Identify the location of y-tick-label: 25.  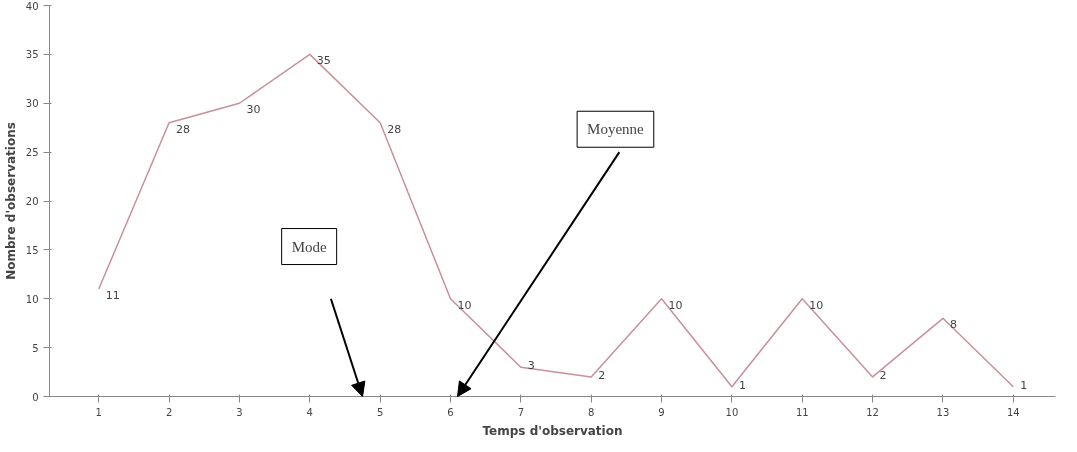
(32, 153).